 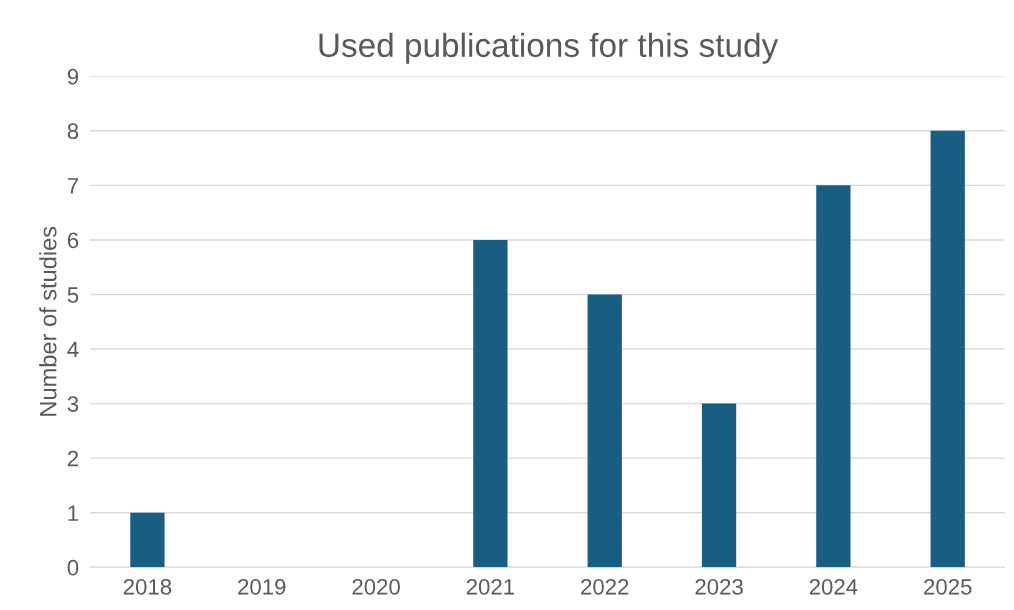 I want to click on y-tick-label: 7, so click(x=73, y=186).